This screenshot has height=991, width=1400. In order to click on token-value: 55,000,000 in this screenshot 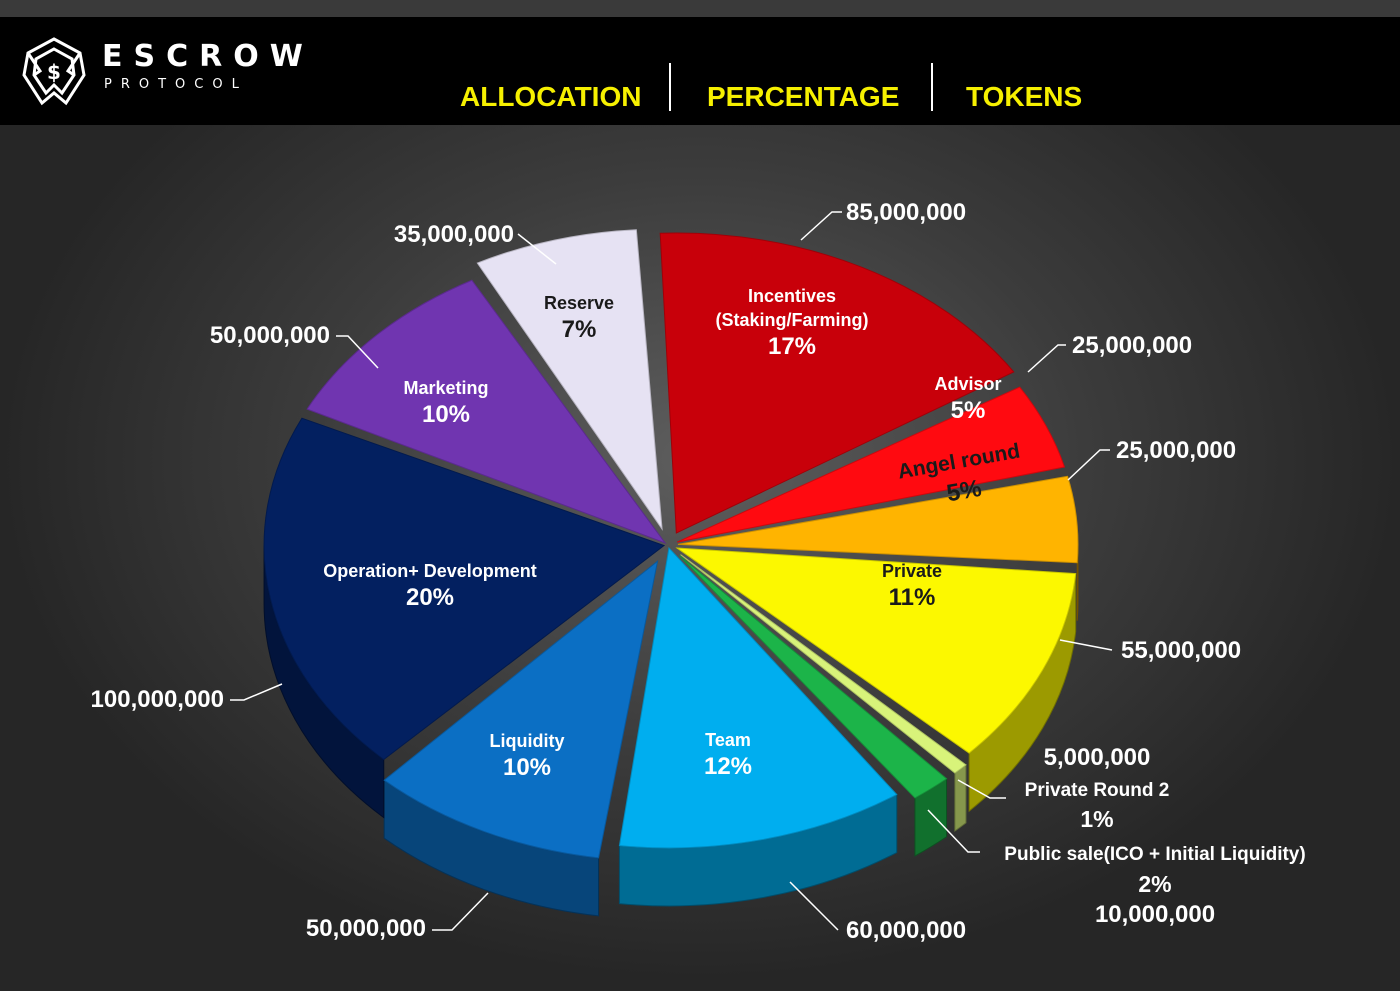, I will do `click(1181, 650)`.